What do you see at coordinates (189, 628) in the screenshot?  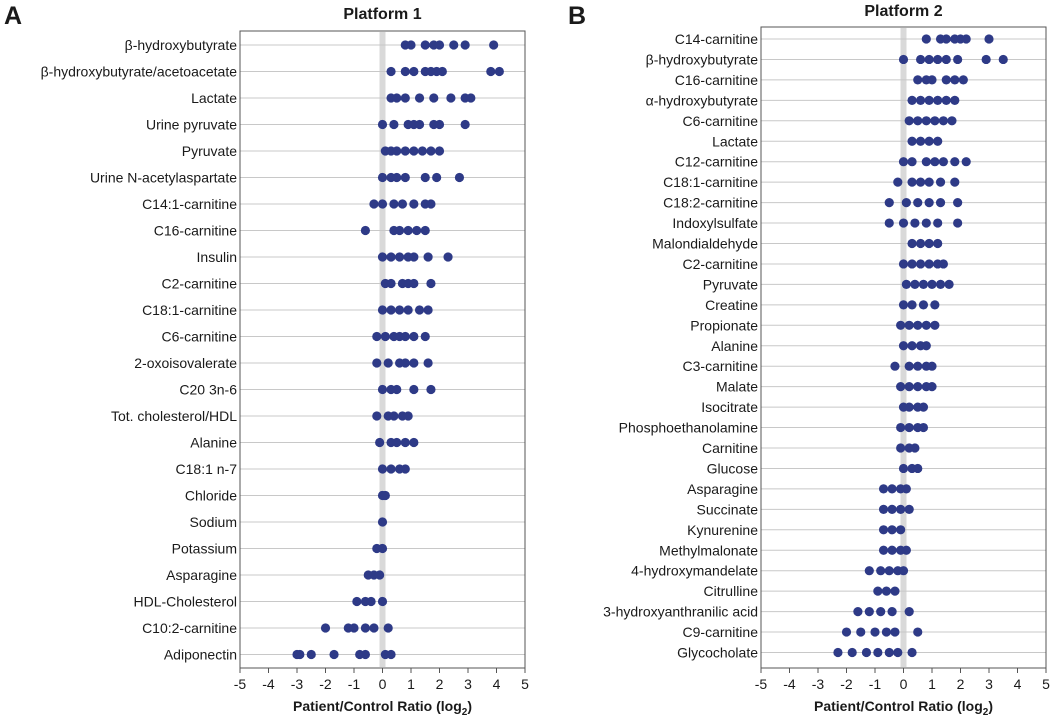 I see `category-label: C10:2-carnitine` at bounding box center [189, 628].